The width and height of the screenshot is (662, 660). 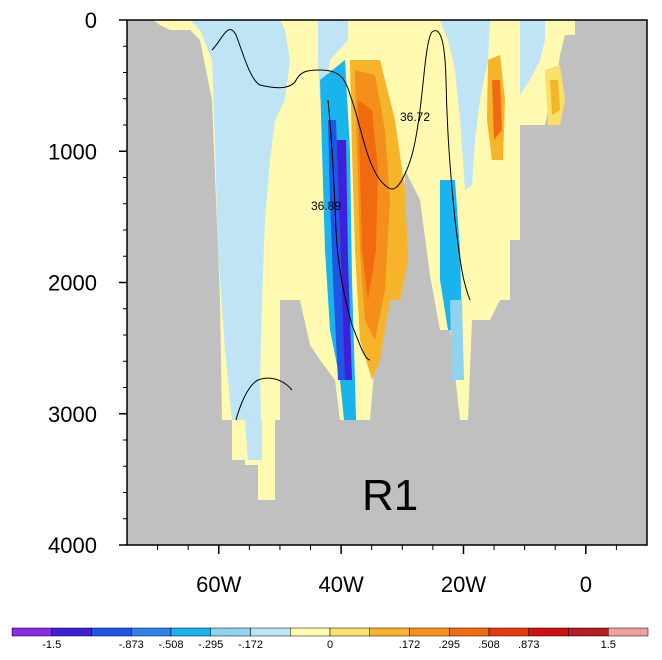 I want to click on x-tick-label: 20W, so click(x=463, y=584).